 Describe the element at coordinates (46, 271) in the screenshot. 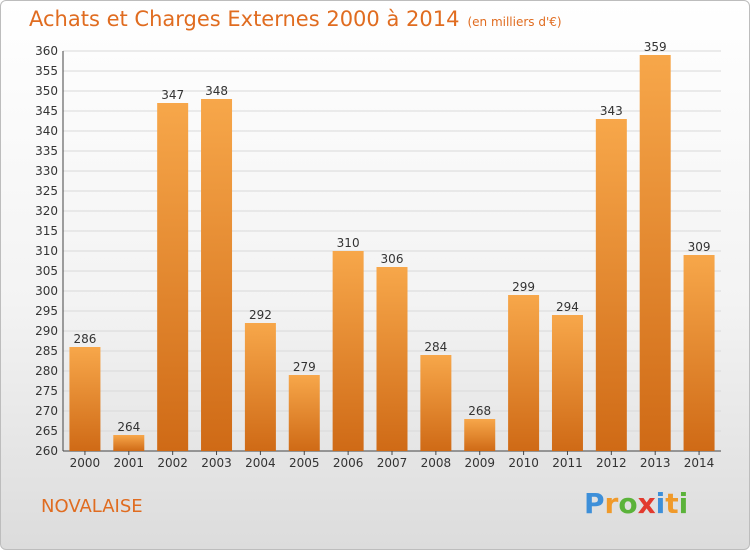

I see `y-tick-label: 305` at that location.